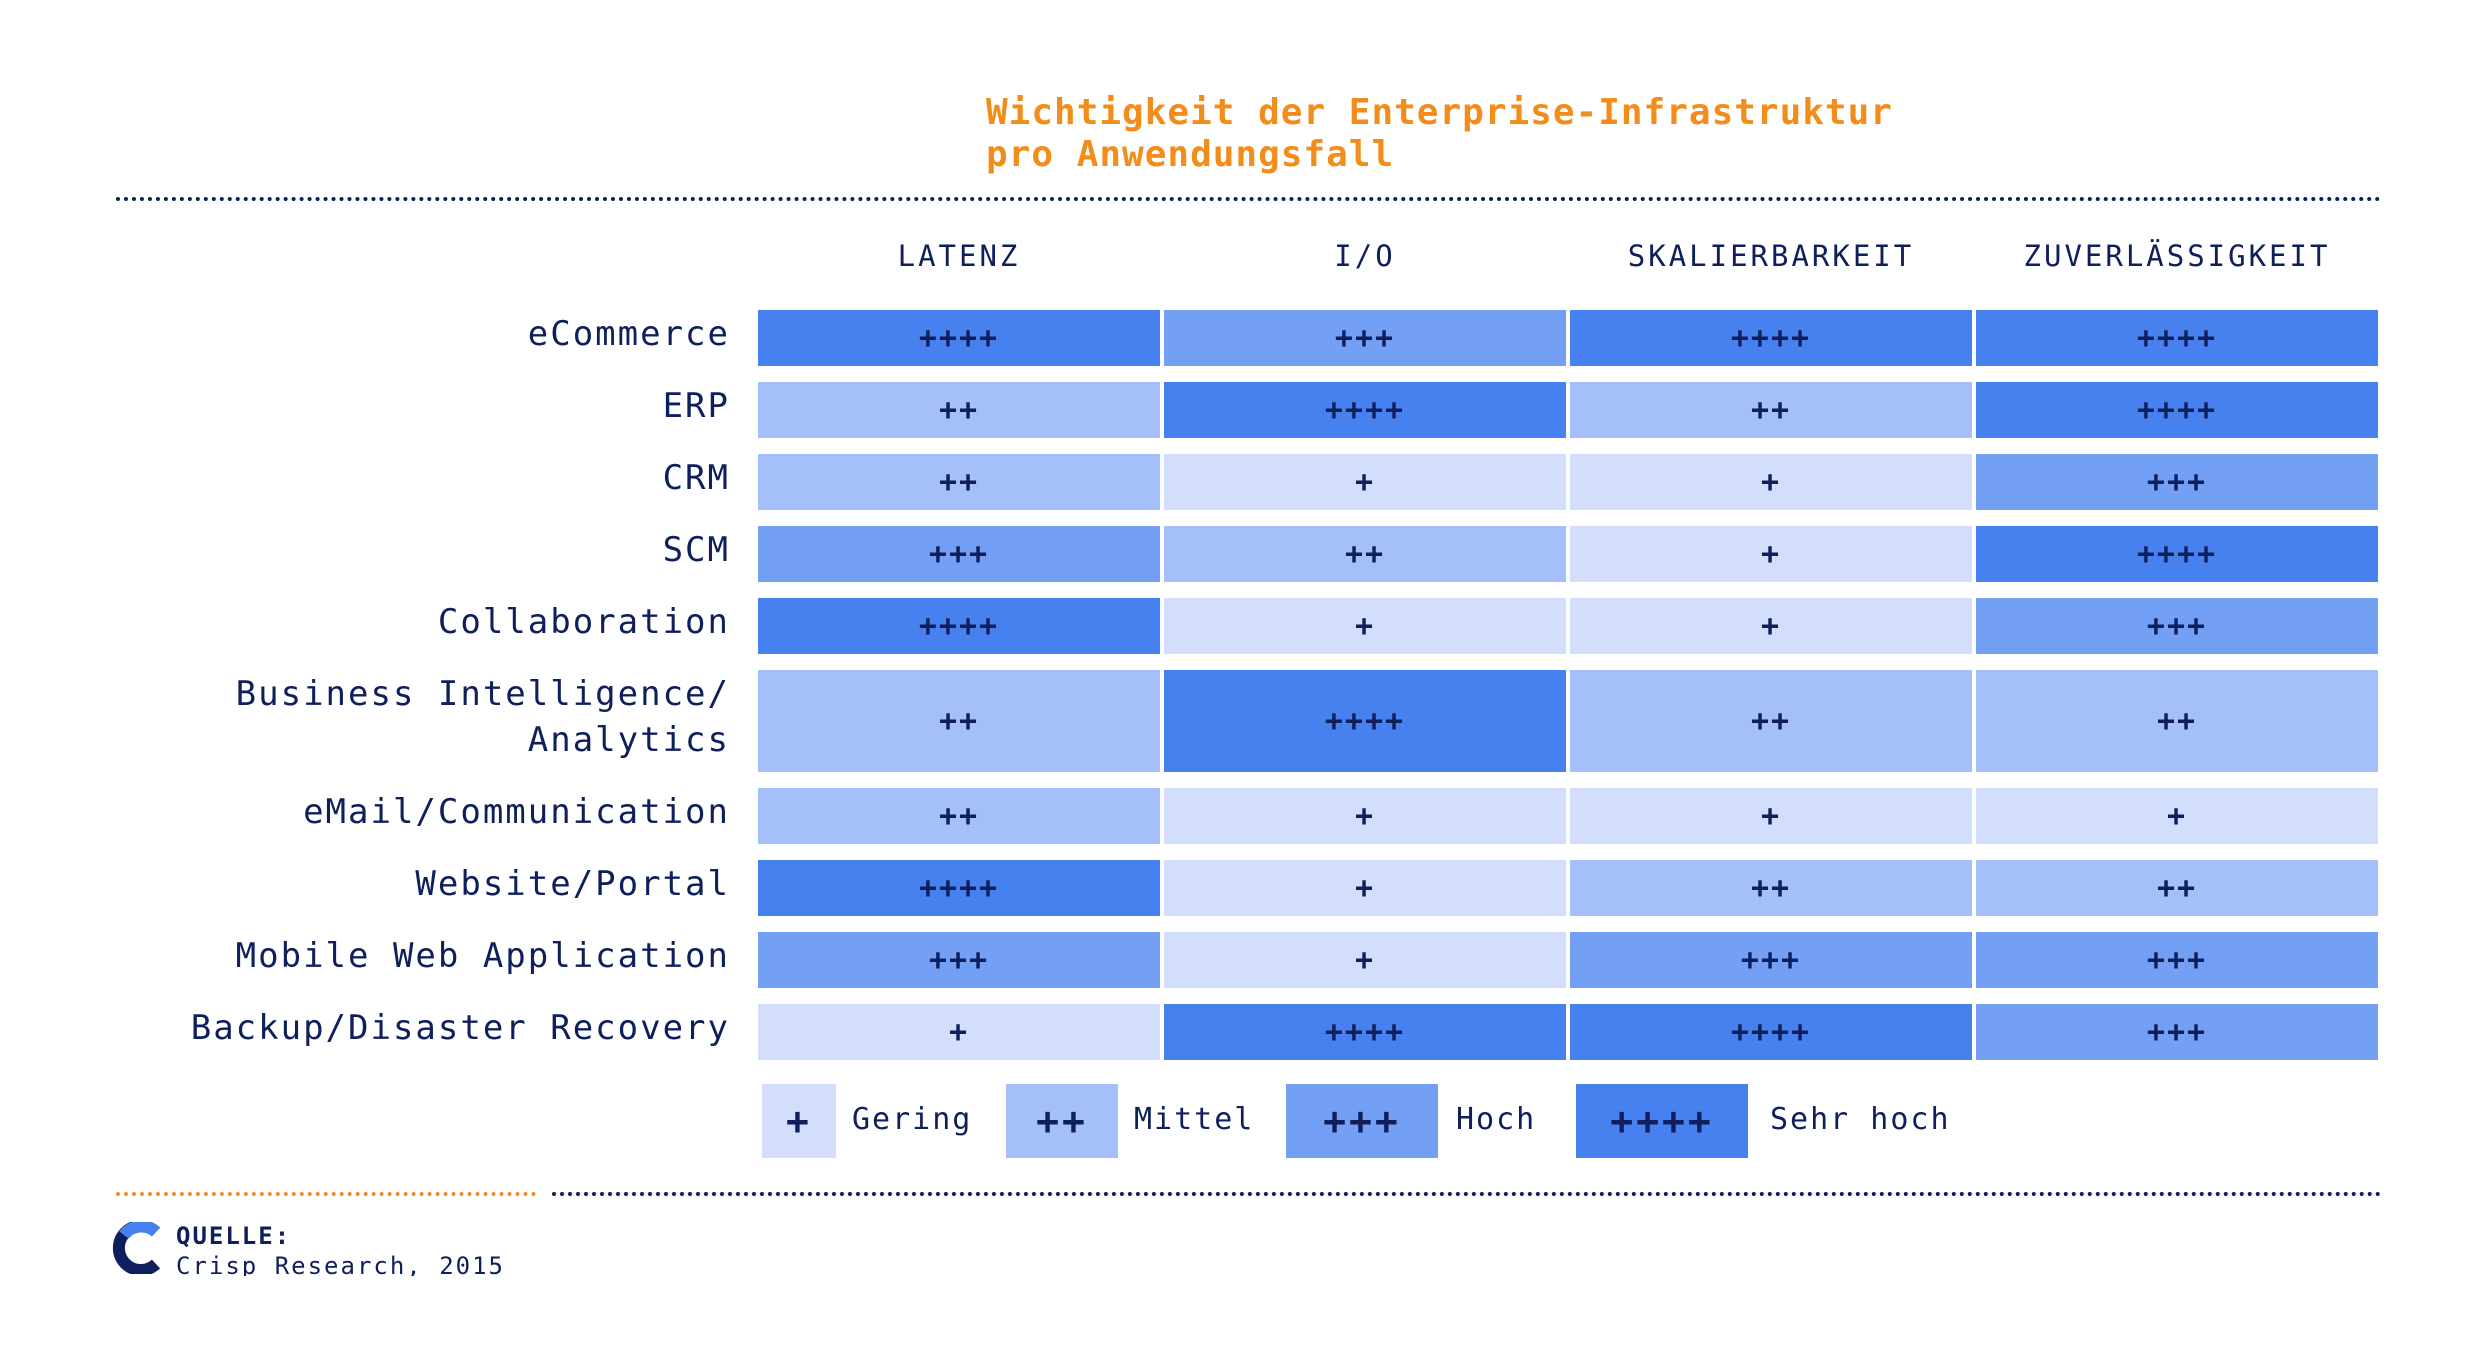  I want to click on row-label-line: CRM, so click(696, 478).